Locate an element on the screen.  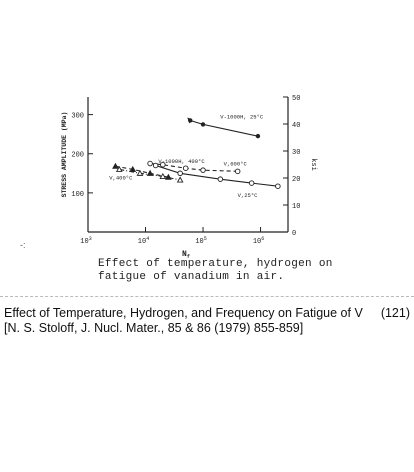
reference-number: (121) is located at coordinates (395, 313).